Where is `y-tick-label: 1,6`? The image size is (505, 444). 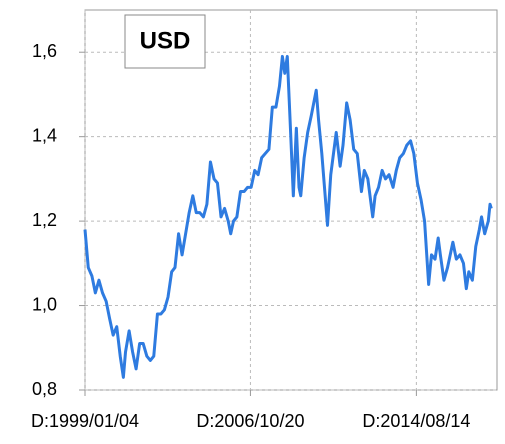 y-tick-label: 1,6 is located at coordinates (44, 51).